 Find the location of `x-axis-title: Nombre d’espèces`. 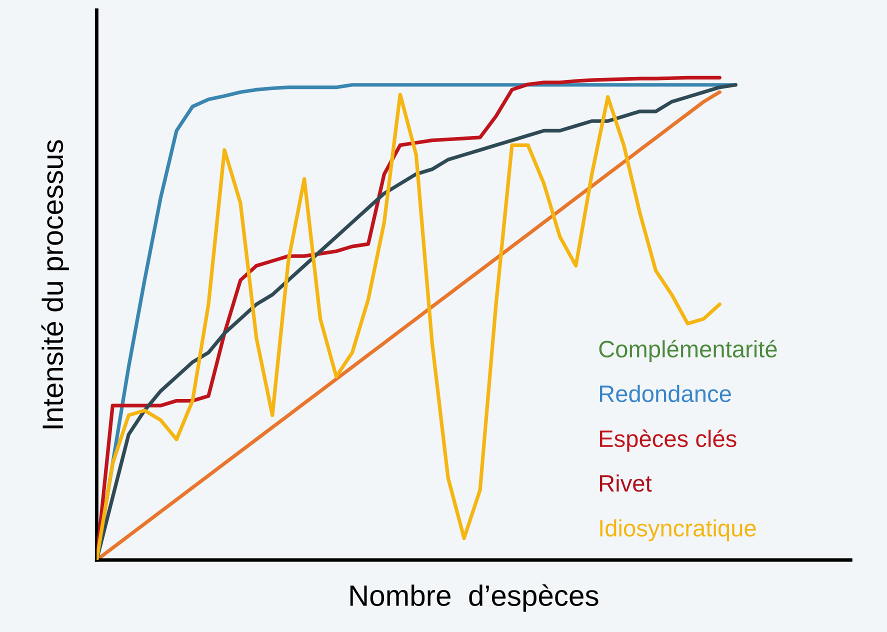

x-axis-title: Nombre d’espèces is located at coordinates (474, 598).